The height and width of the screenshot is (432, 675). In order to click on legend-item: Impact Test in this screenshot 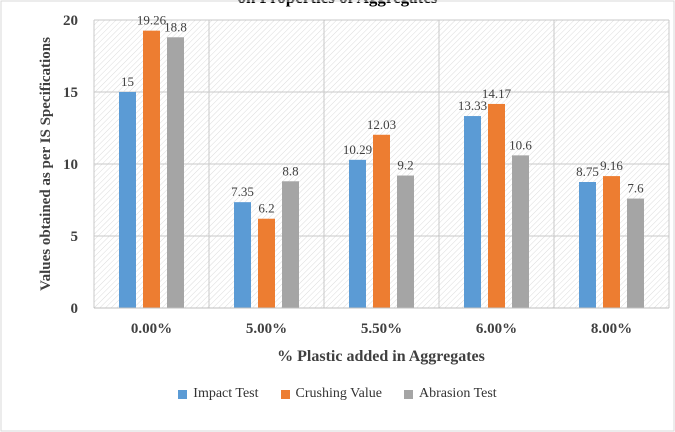, I will do `click(218, 394)`.